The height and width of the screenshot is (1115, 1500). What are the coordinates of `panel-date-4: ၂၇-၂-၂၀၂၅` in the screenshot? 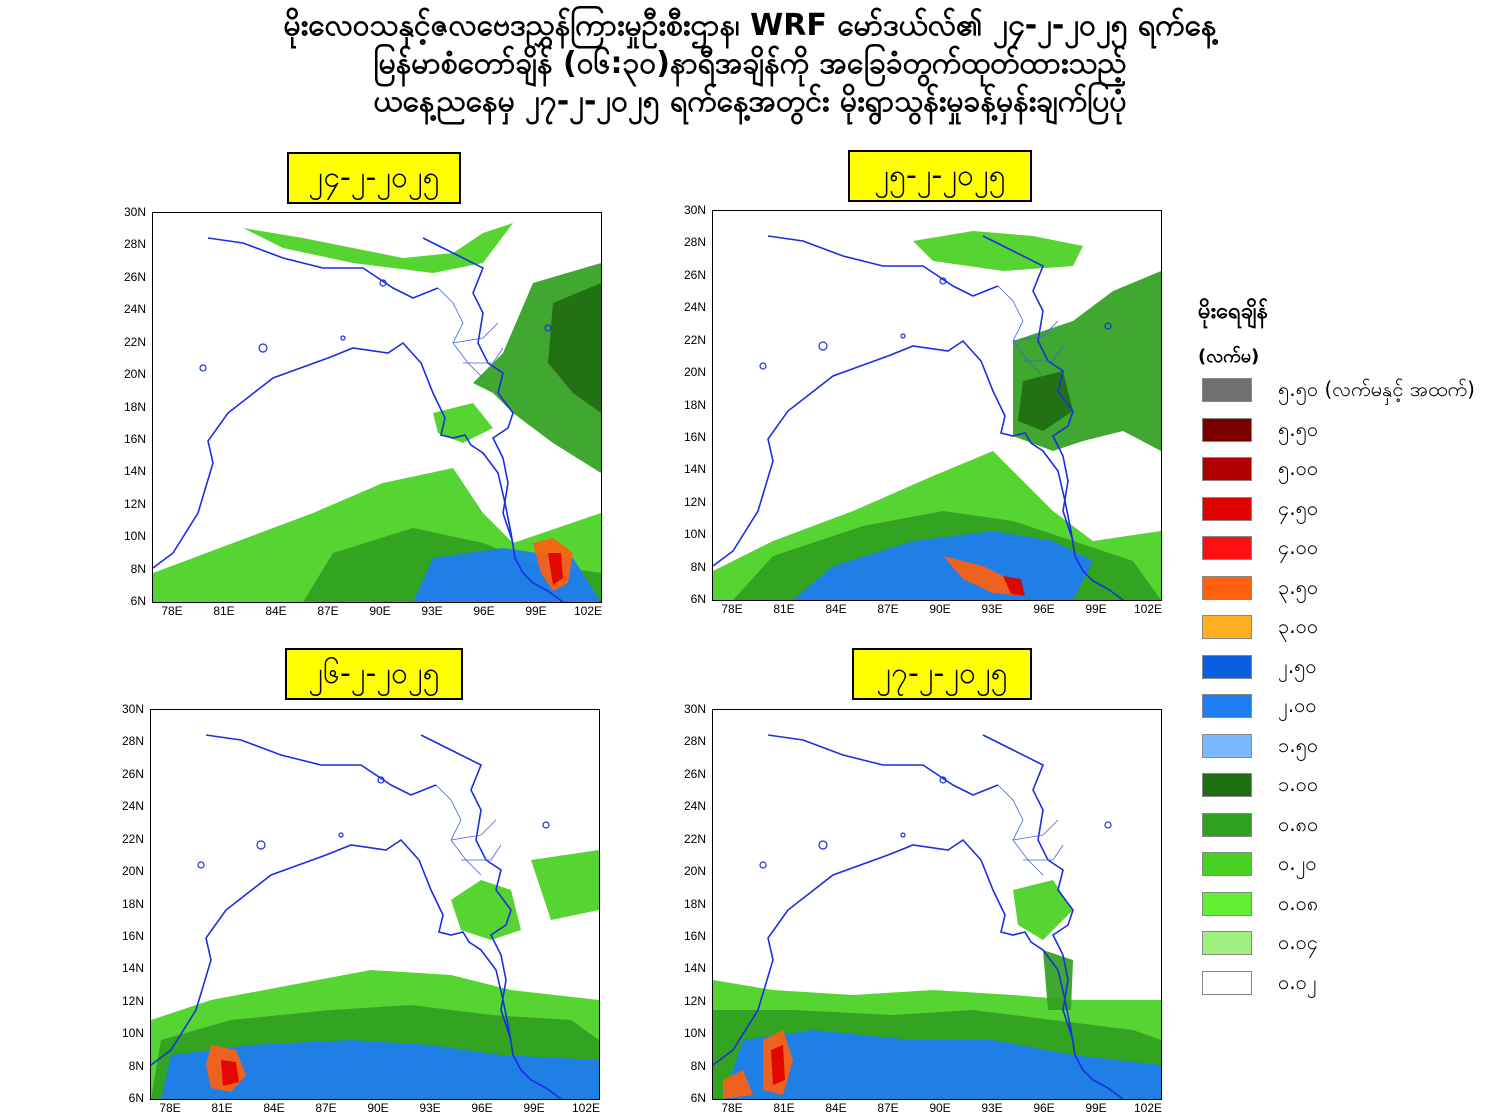 It's located at (942, 674).